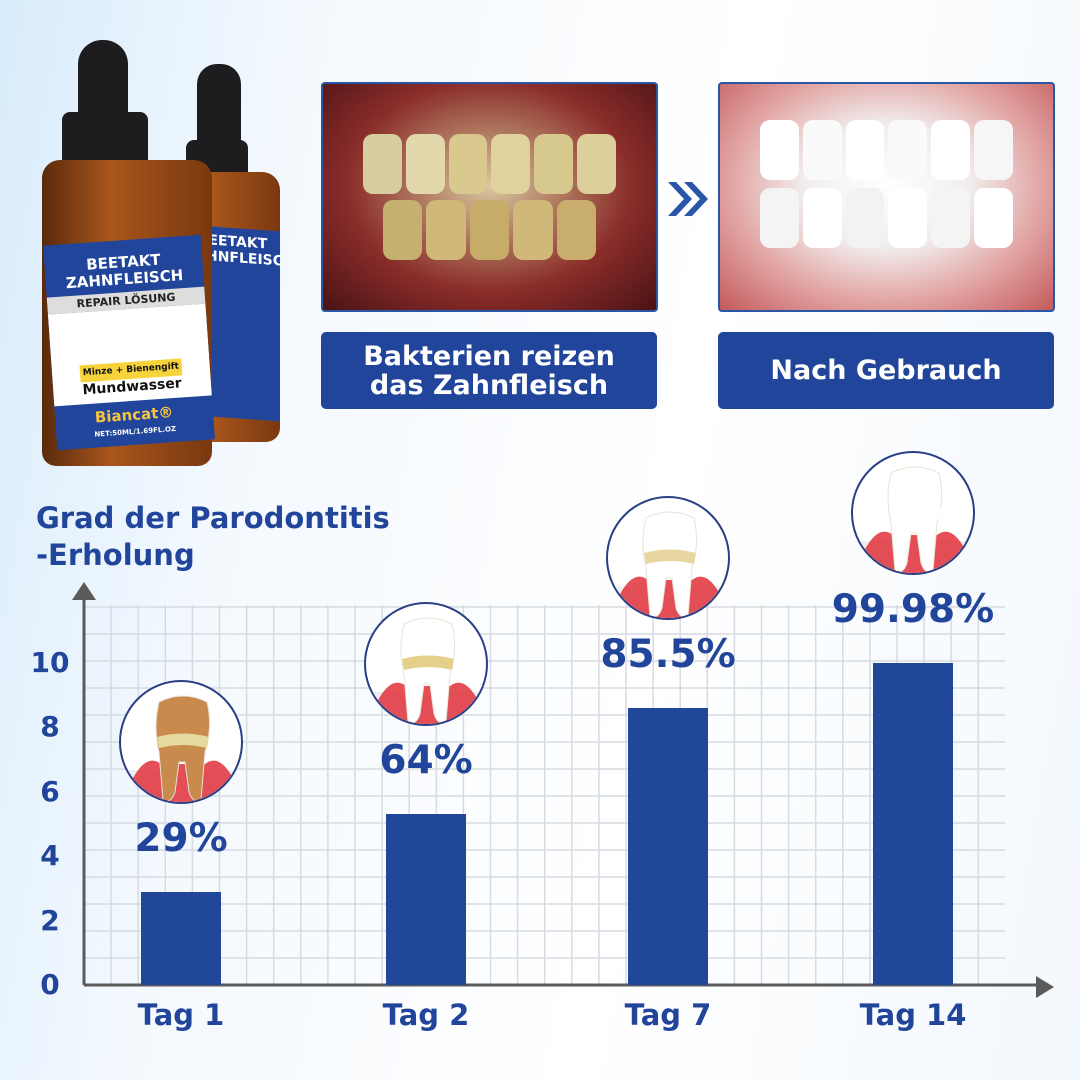 This screenshot has height=1080, width=1080. I want to click on x-tick-label: Tag 14, so click(913, 1015).